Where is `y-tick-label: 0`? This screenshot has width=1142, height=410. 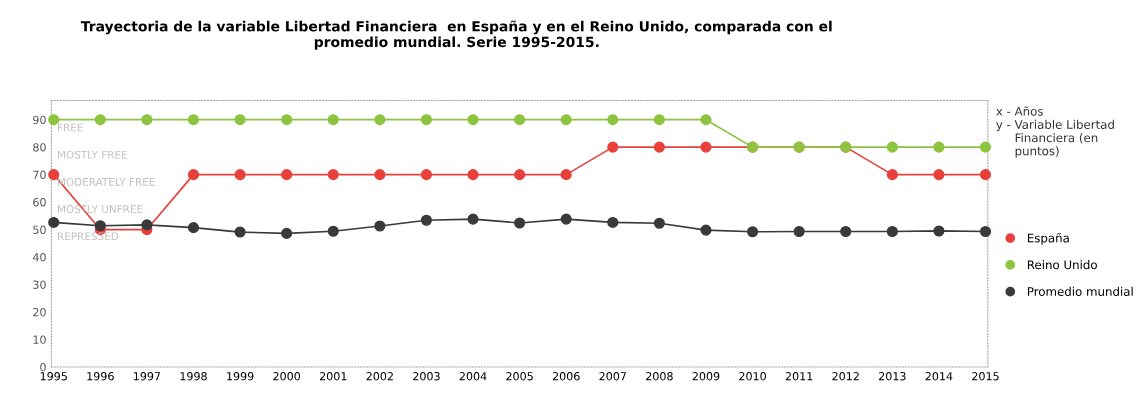
y-tick-label: 0 is located at coordinates (43, 367).